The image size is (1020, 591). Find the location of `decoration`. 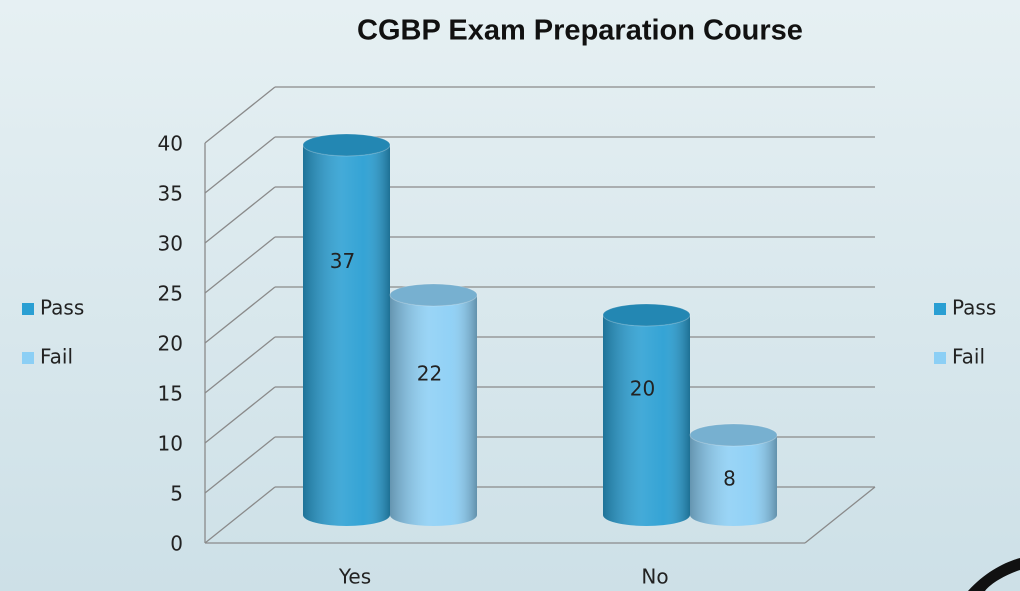

decoration is located at coordinates (994, 574).